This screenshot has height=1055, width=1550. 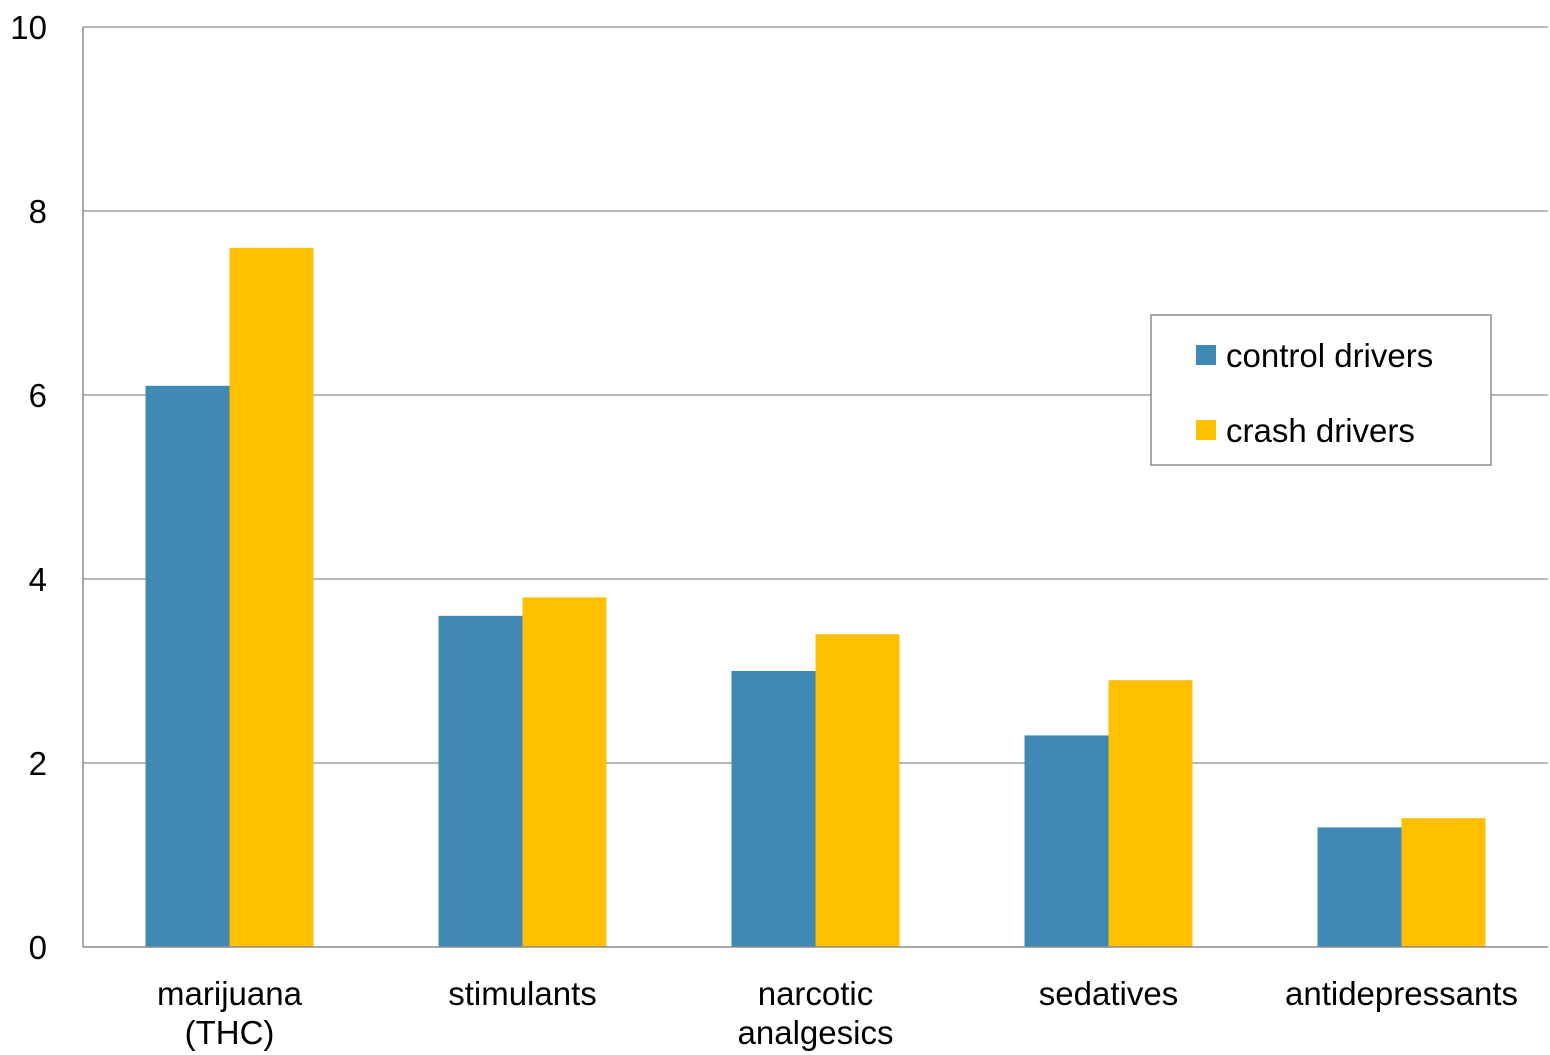 What do you see at coordinates (1320, 430) in the screenshot?
I see `legend-label: crash drivers` at bounding box center [1320, 430].